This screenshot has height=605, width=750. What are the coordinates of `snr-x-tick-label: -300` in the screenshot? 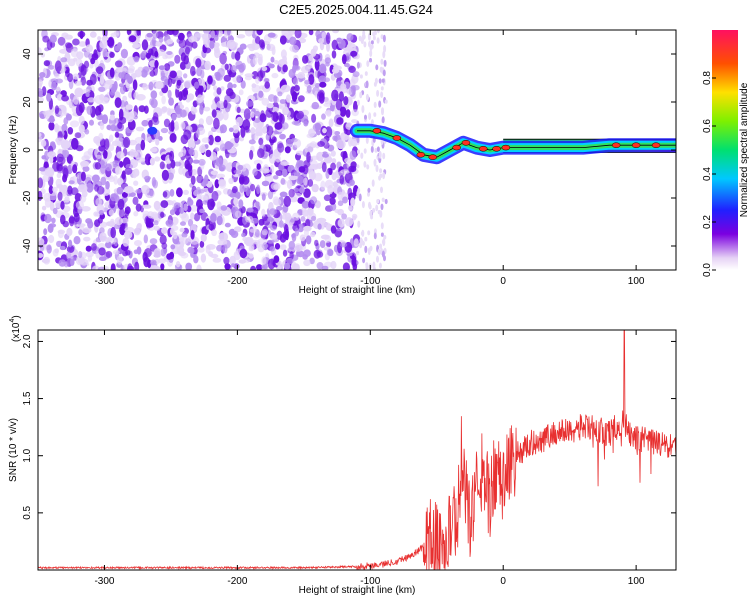 It's located at (104, 581).